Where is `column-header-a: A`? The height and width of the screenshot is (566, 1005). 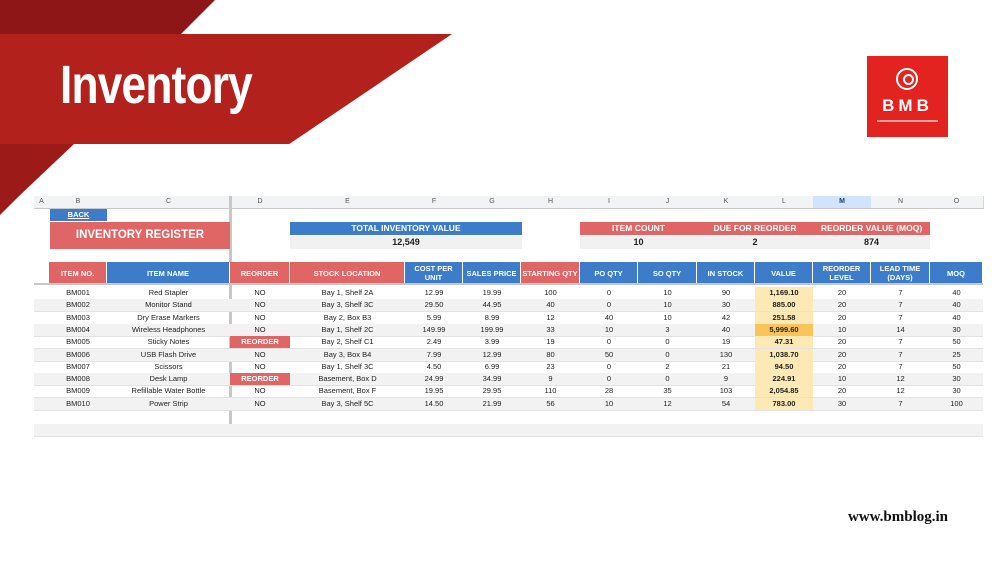
column-header-a: A is located at coordinates (42, 202).